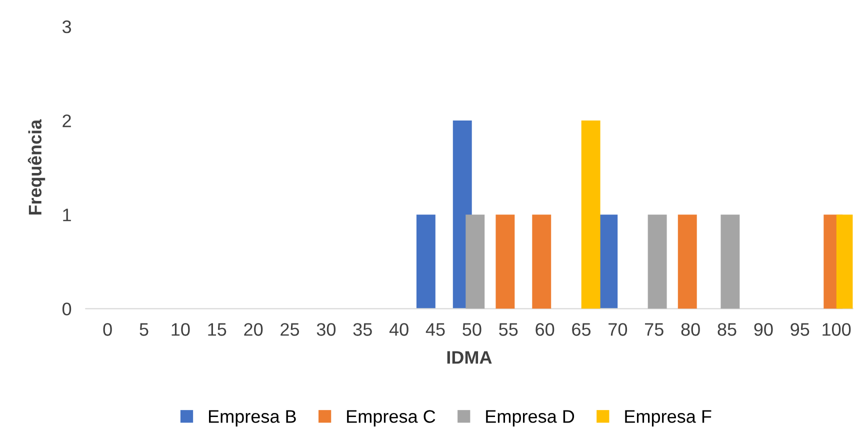 The width and height of the screenshot is (857, 441). I want to click on x-tick-label: 30, so click(326, 329).